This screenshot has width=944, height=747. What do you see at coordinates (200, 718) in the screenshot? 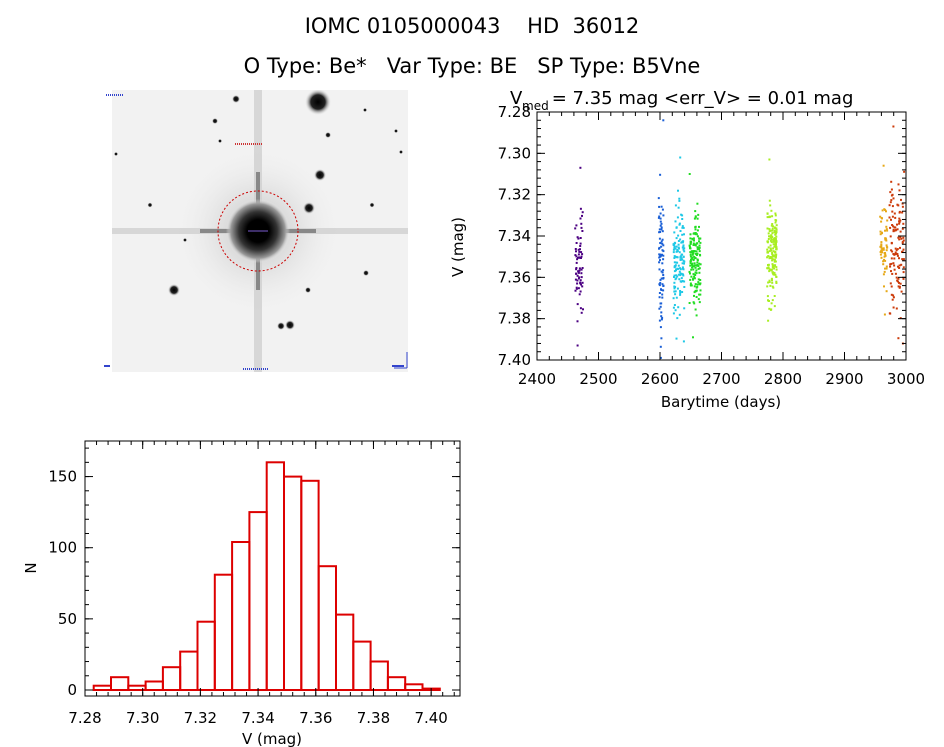
I see `hist-x-tick-label: 7.32` at bounding box center [200, 718].